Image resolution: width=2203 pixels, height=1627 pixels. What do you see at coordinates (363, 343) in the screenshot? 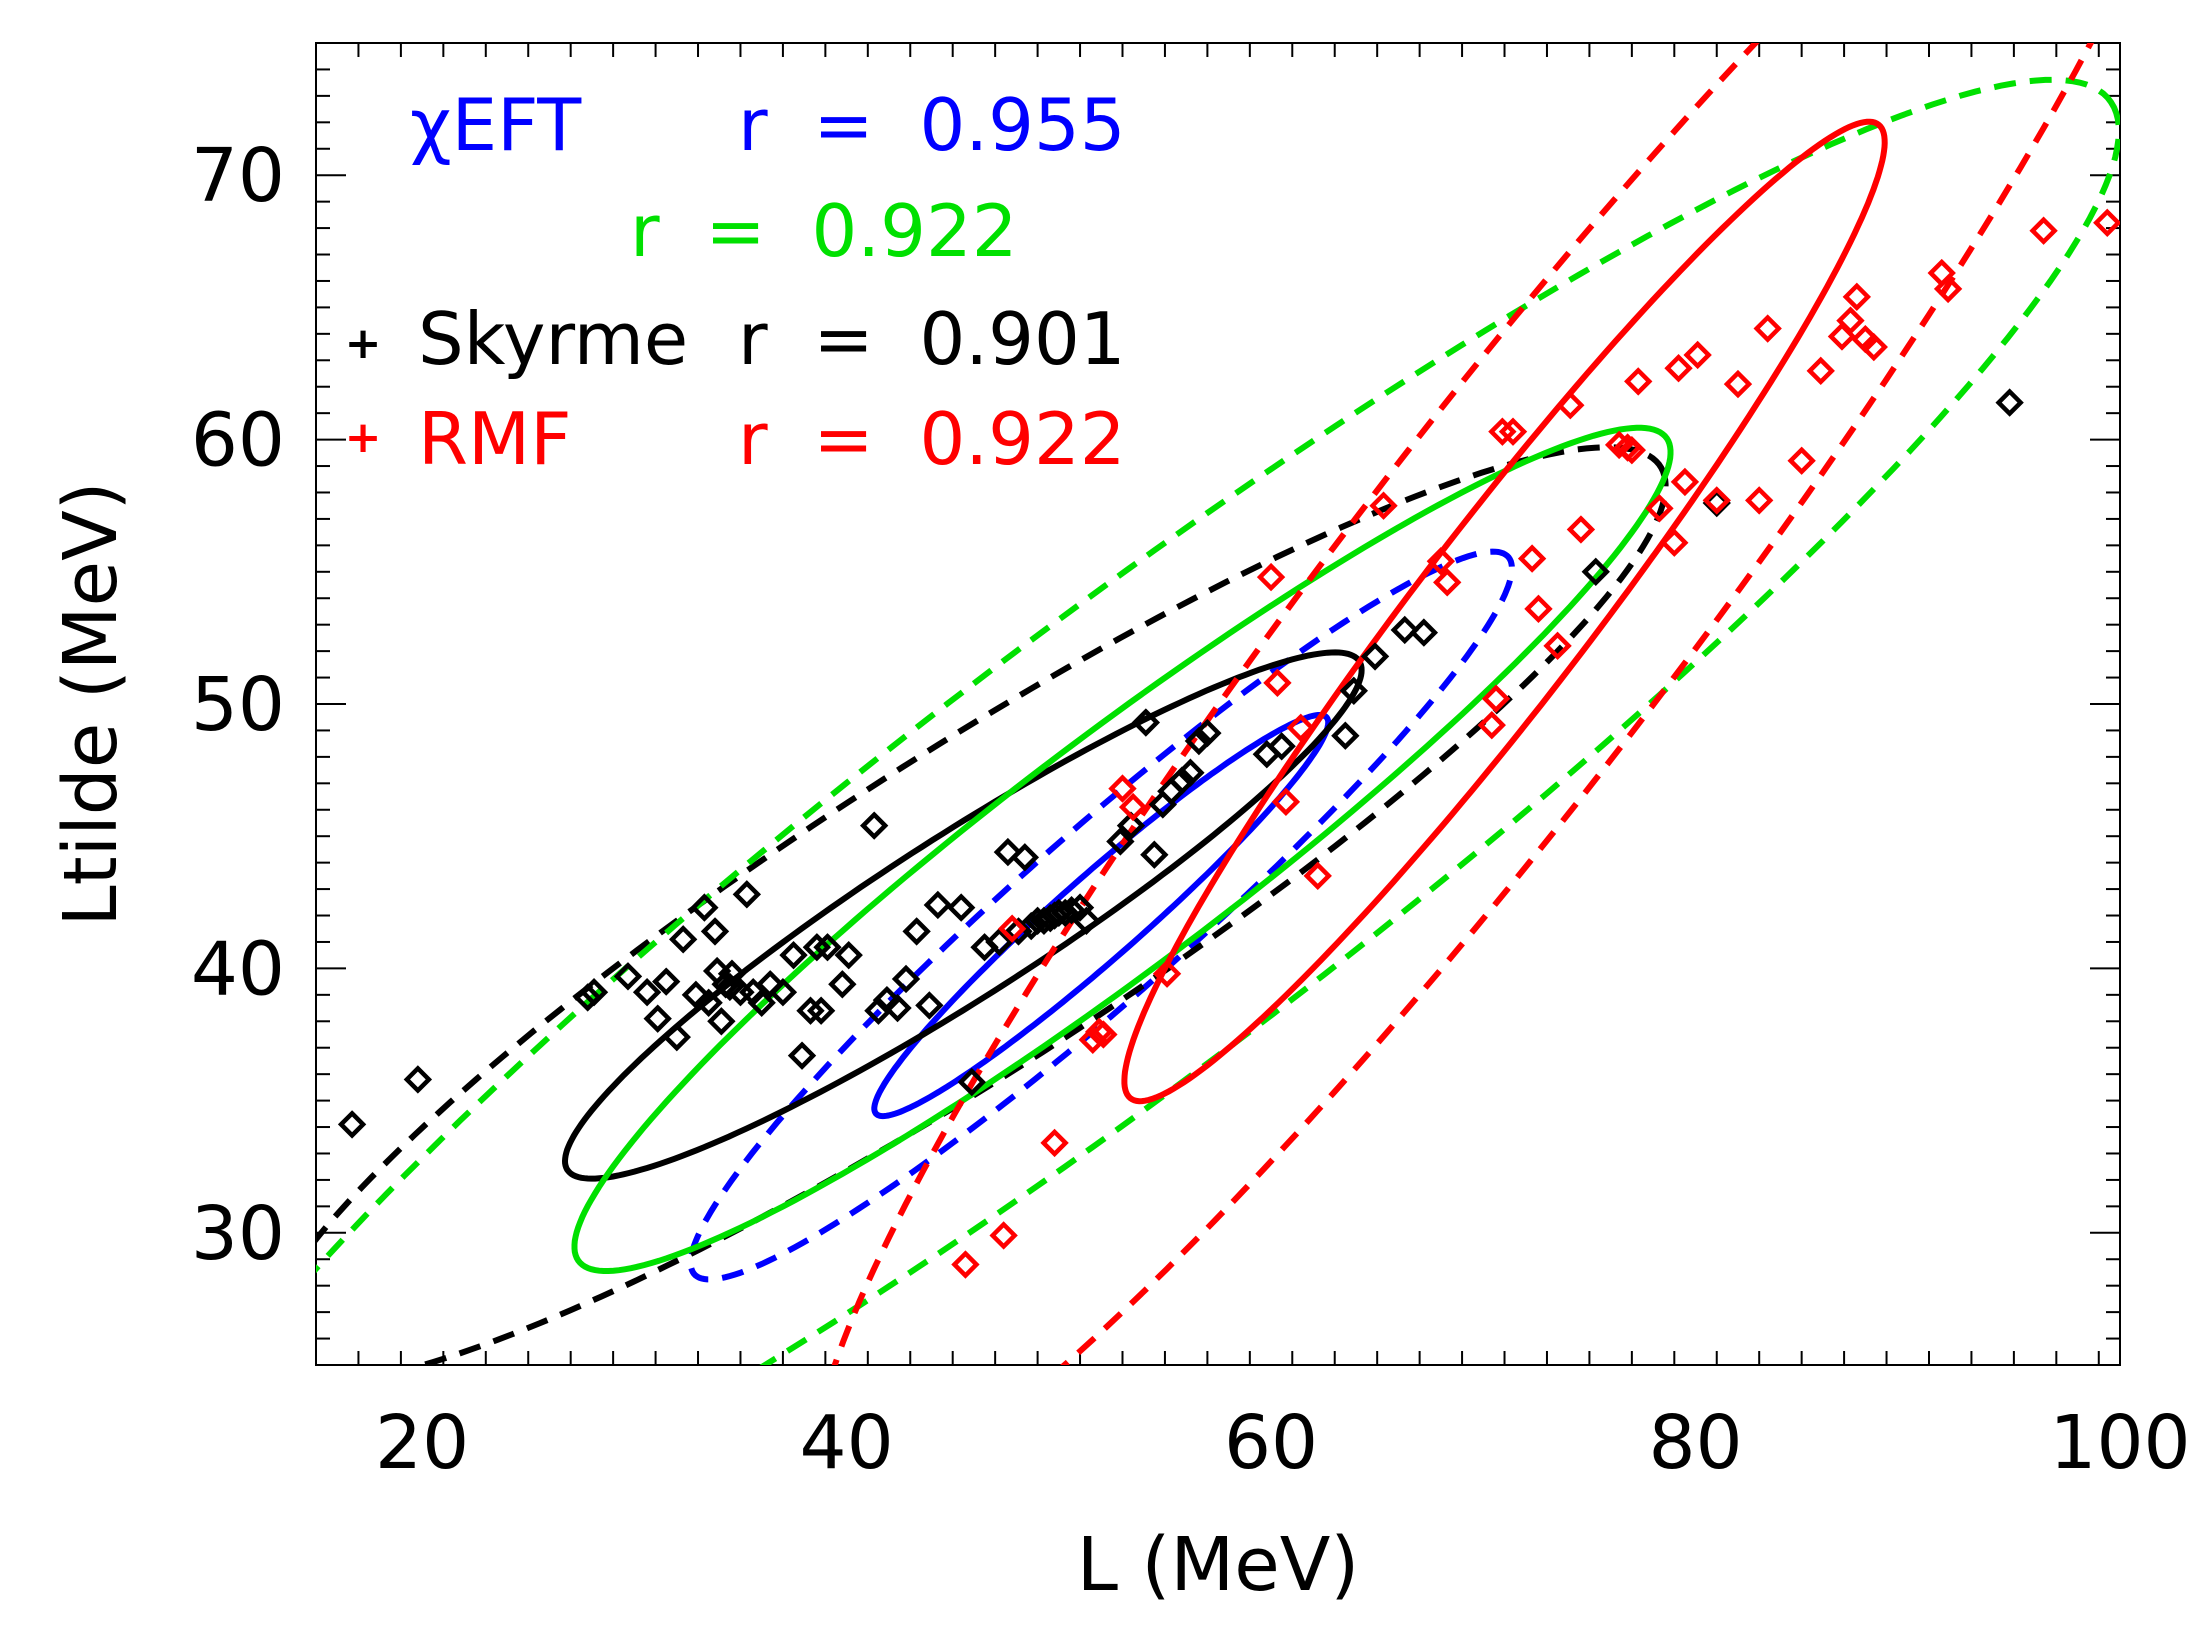
I see `legend-marker-skyrme: +` at bounding box center [363, 343].